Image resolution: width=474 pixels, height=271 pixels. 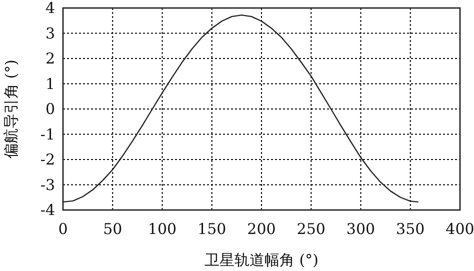 I want to click on x-tick-label: 300, so click(x=361, y=229).